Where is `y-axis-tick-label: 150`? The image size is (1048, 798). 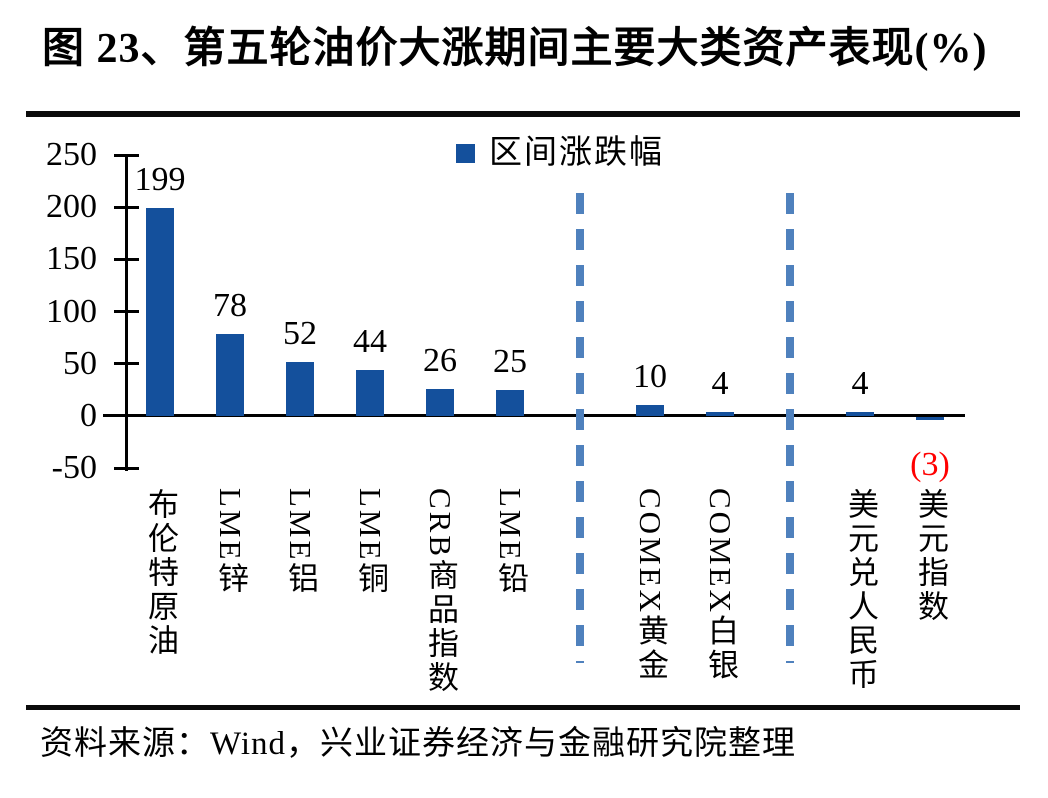
y-axis-tick-label: 150 is located at coordinates (71, 259).